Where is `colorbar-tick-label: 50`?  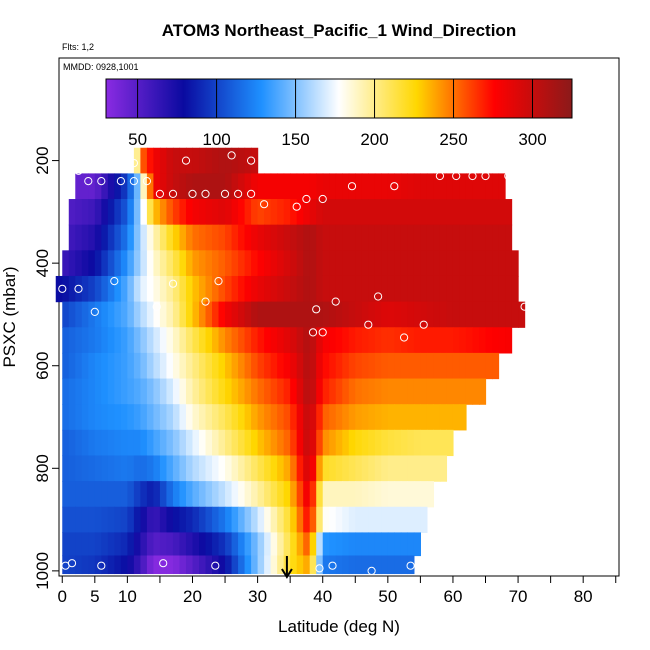 colorbar-tick-label: 50 is located at coordinates (137, 139).